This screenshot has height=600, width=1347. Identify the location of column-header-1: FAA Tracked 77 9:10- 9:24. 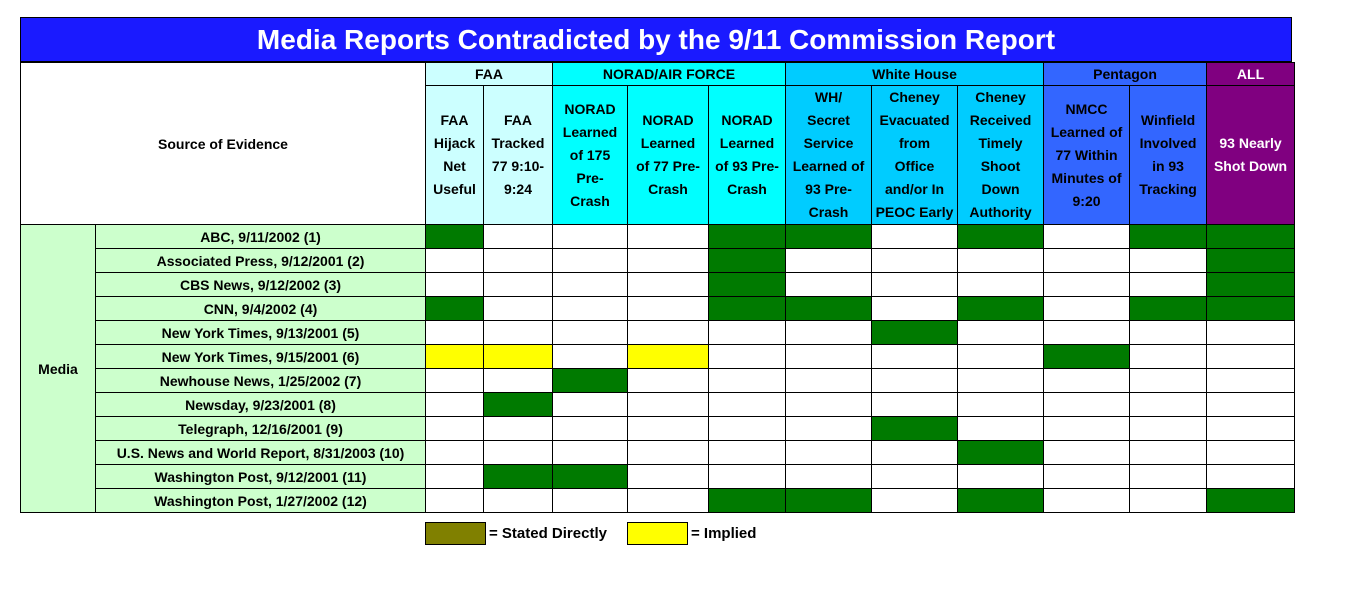
(518, 155).